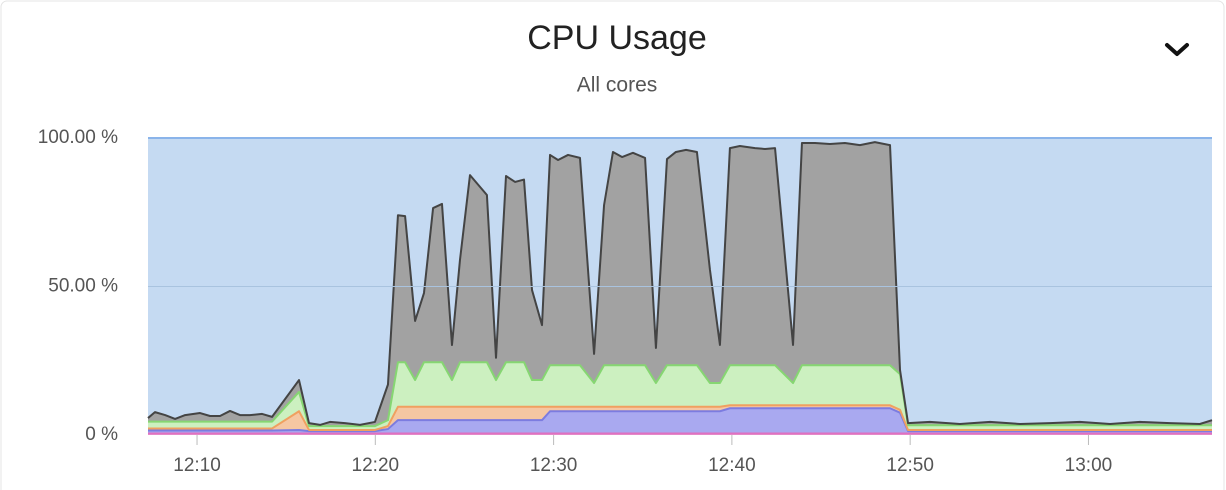 This screenshot has width=1226, height=490. What do you see at coordinates (617, 38) in the screenshot?
I see `chart-title: CPU Usage` at bounding box center [617, 38].